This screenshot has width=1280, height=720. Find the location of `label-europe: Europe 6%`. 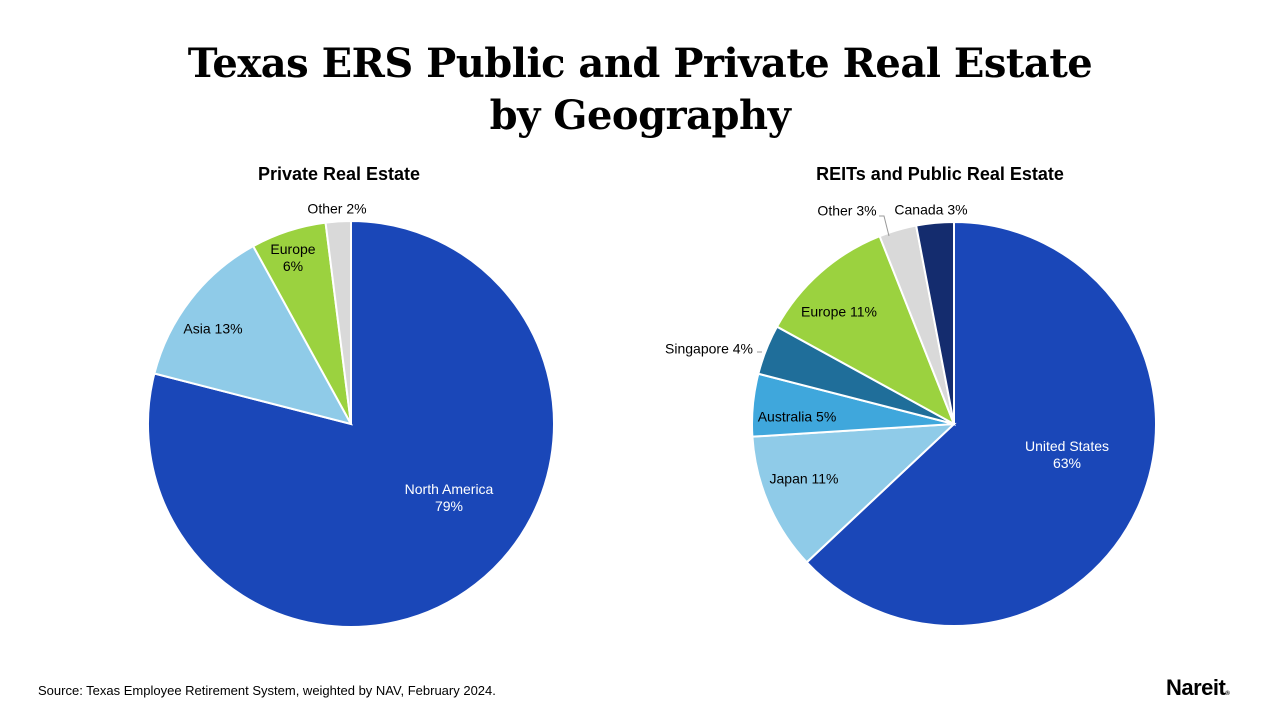

label-europe: Europe 6% is located at coordinates (293, 257).